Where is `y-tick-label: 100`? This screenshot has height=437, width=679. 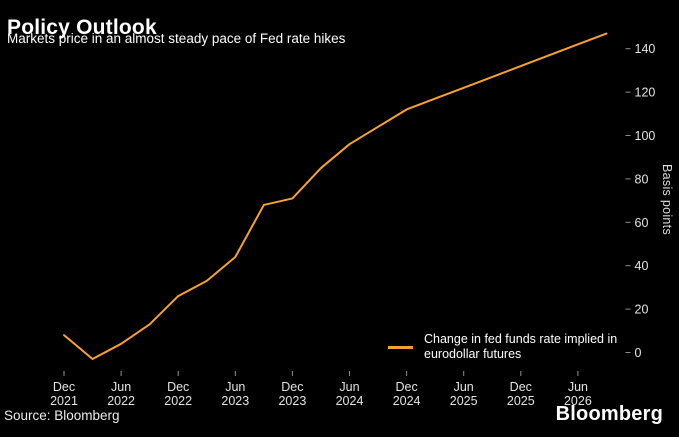
y-tick-label: 100 is located at coordinates (645, 136).